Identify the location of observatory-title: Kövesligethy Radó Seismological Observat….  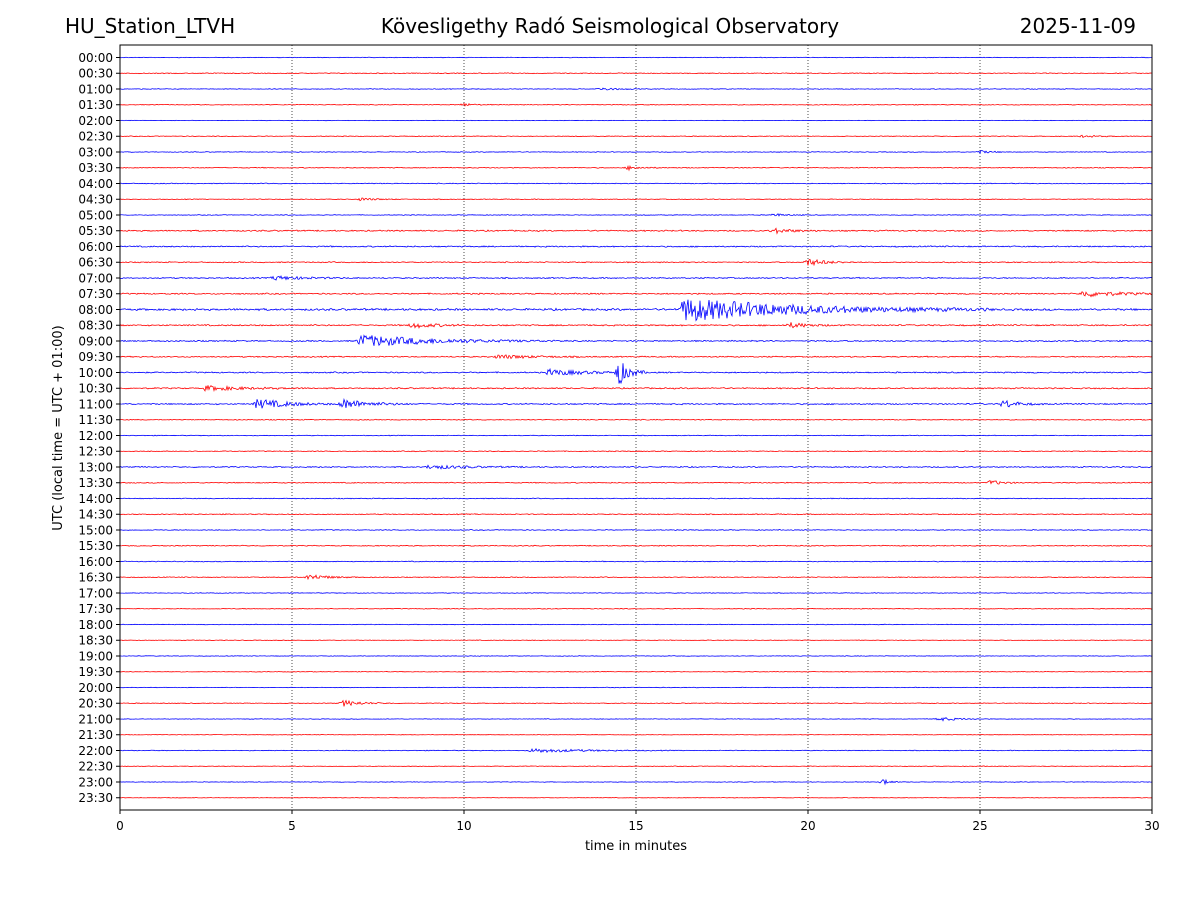
(610, 26).